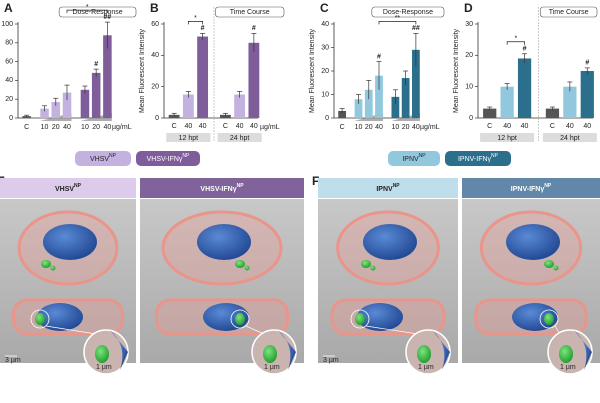 The height and width of the screenshot is (403, 600). What do you see at coordinates (7, 24) in the screenshot?
I see `y-tick-label: 100` at bounding box center [7, 24].